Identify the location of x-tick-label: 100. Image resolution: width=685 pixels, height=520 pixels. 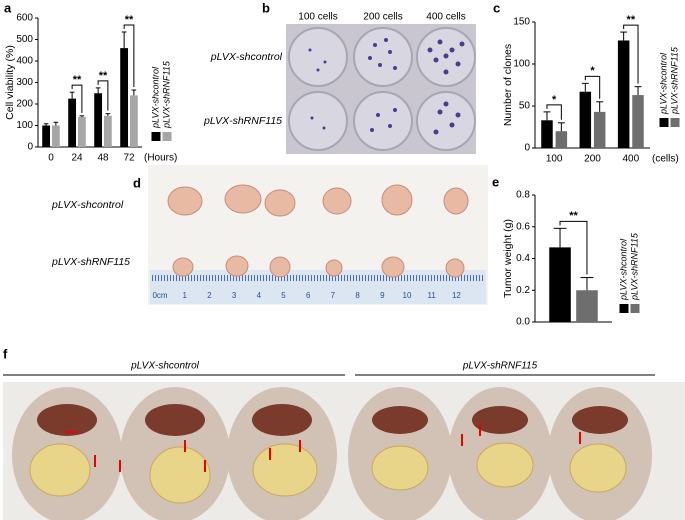
(554, 159).